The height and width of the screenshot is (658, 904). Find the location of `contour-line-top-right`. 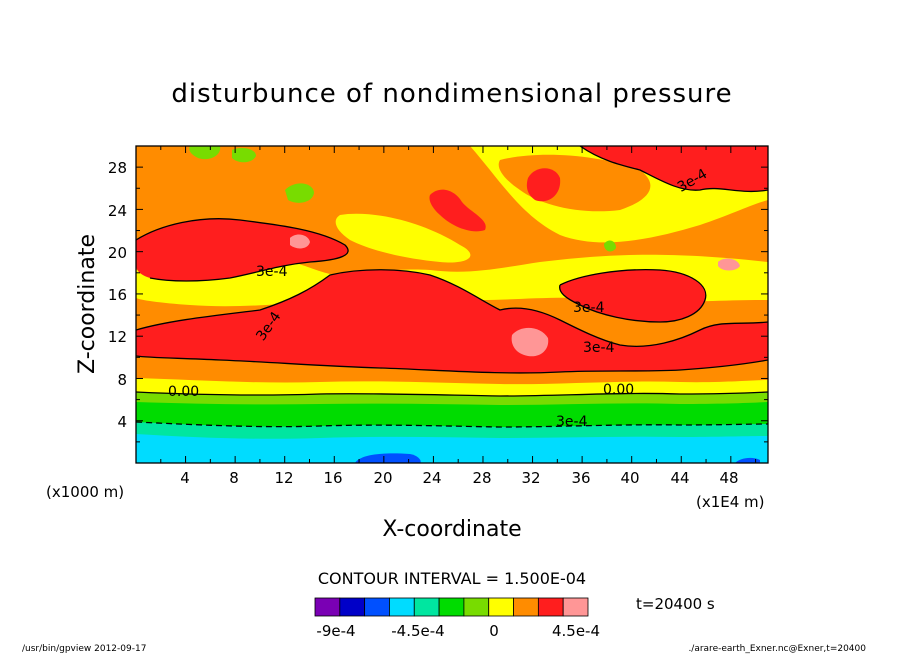

contour-line-top-right is located at coordinates (673, 169).